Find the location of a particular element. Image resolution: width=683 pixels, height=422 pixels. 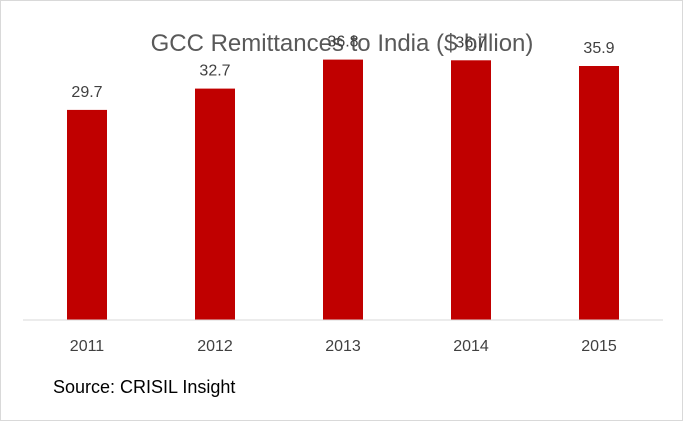

x-tick-label-2013: 2013 is located at coordinates (343, 346).